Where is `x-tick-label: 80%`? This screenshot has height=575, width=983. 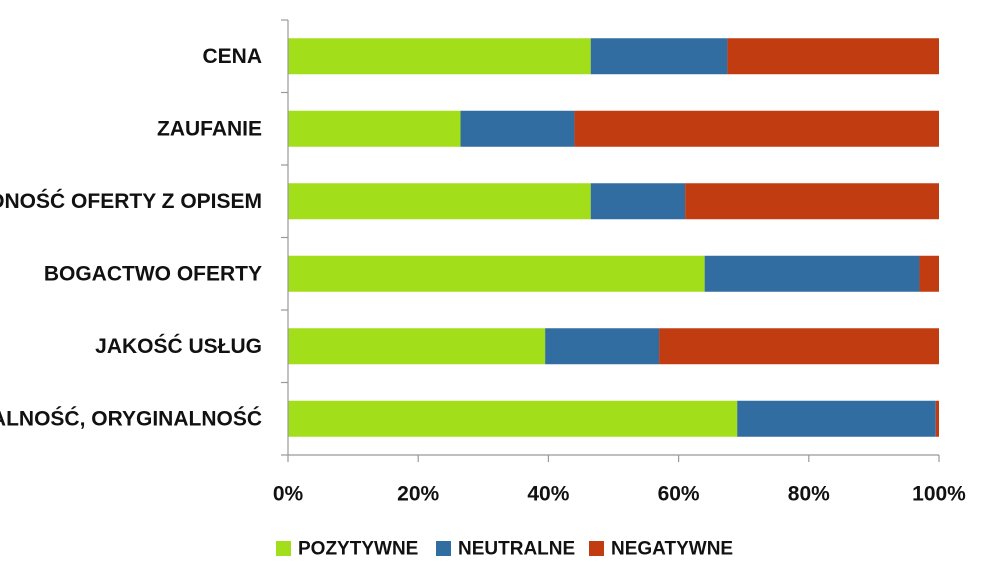 x-tick-label: 80% is located at coordinates (809, 494).